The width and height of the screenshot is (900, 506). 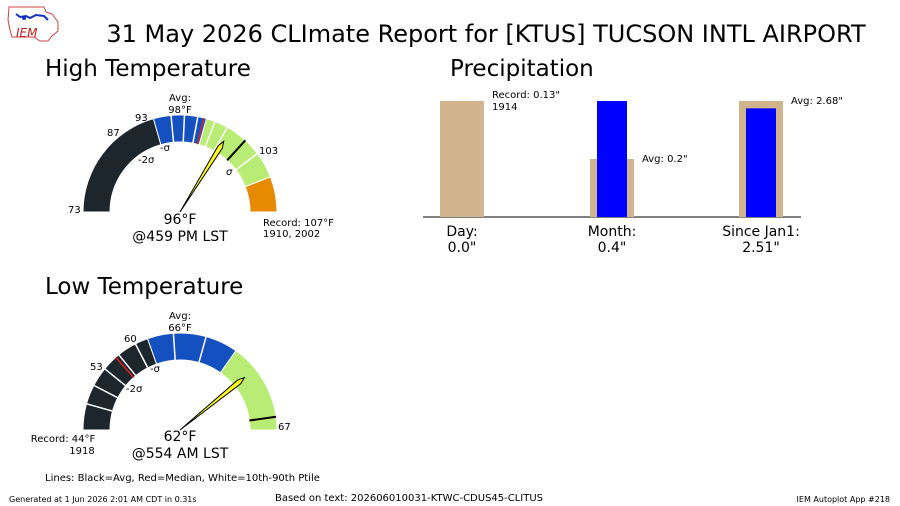 I want to click on low-minus2-sigma: -2σ, so click(x=134, y=389).